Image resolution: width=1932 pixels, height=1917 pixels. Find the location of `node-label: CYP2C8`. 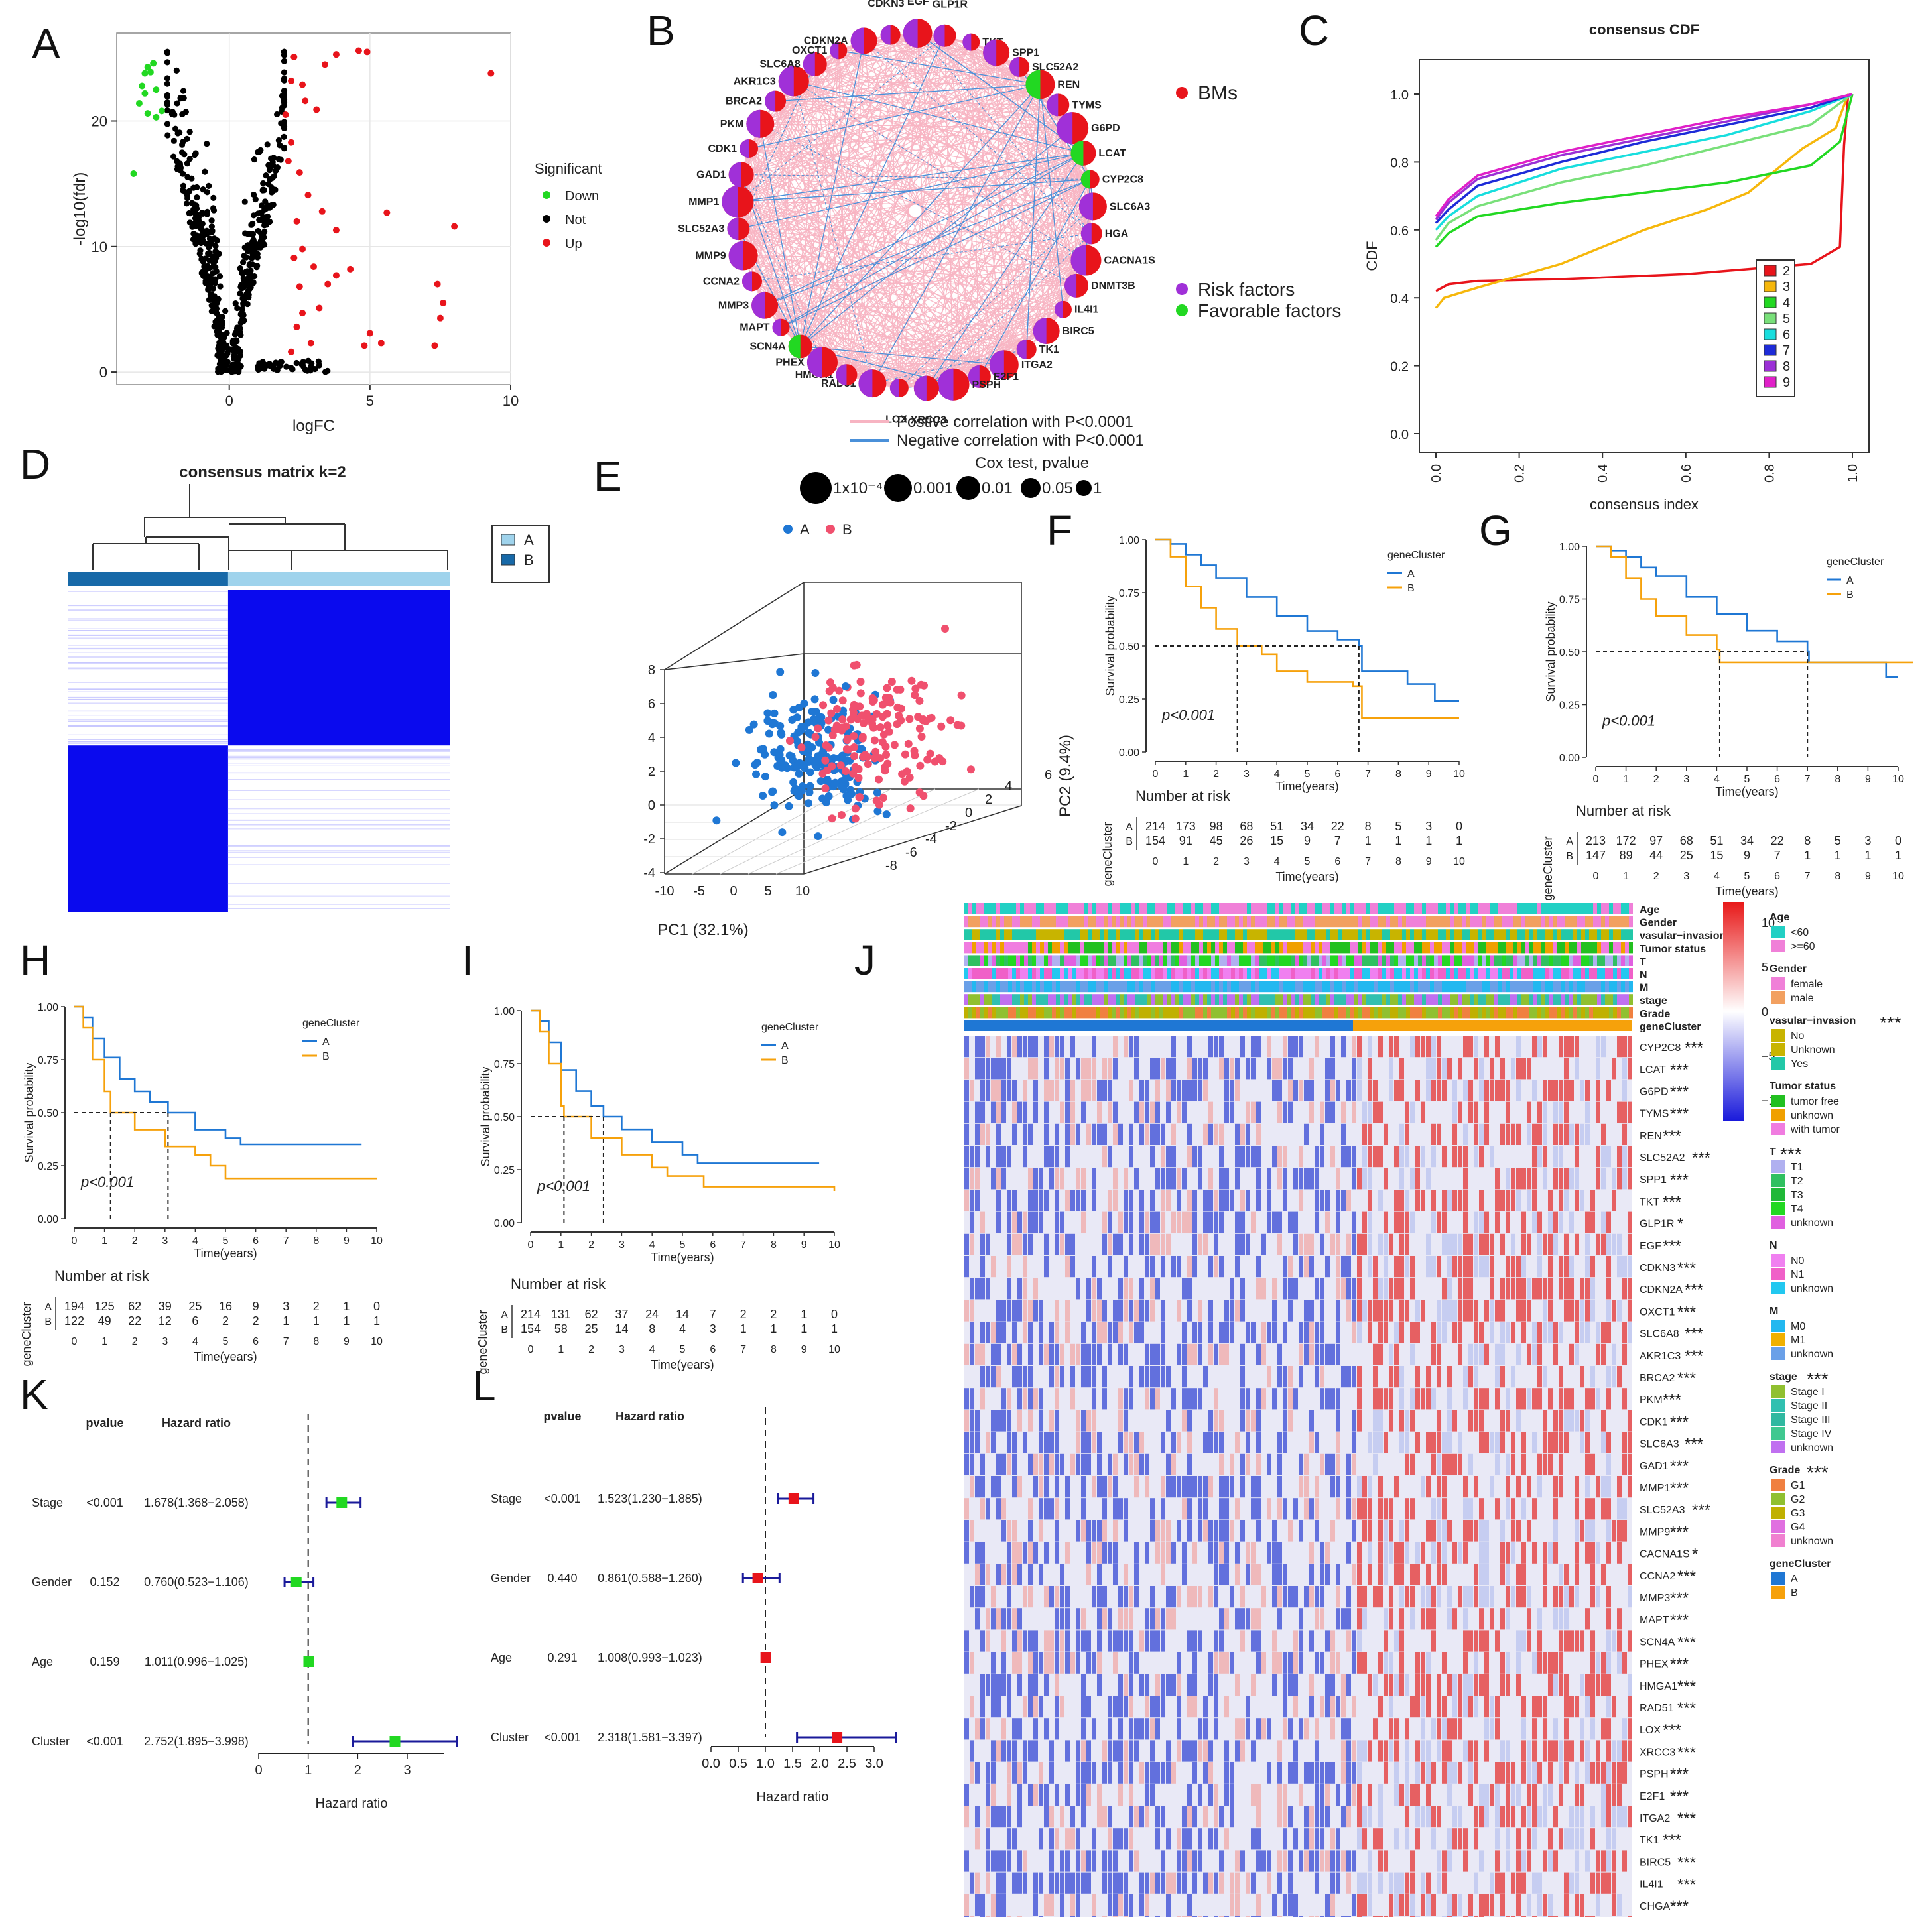

node-label: CYP2C8 is located at coordinates (1123, 180).